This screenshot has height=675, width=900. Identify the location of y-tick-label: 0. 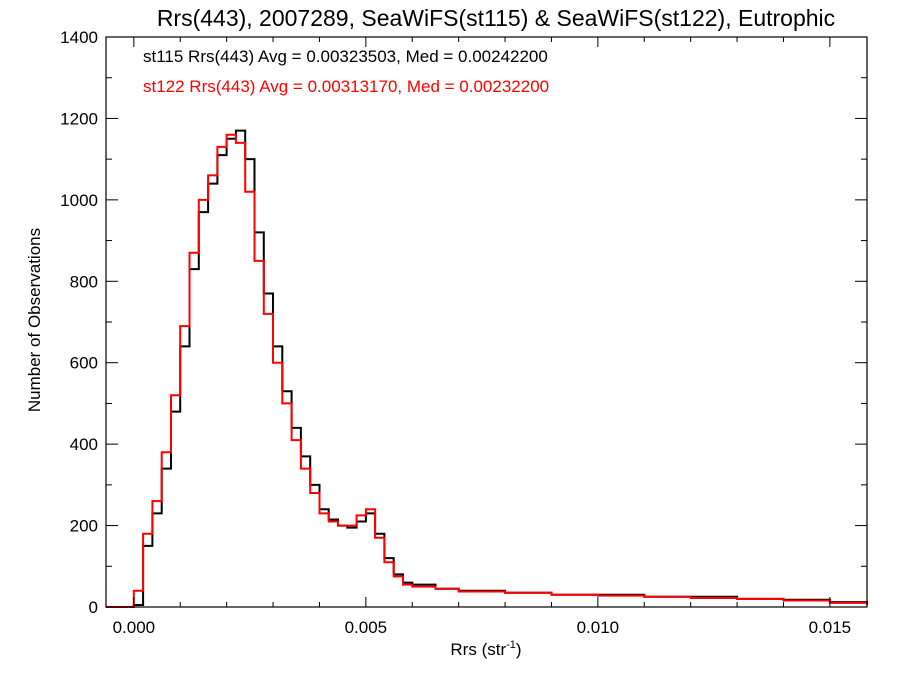
(93, 607).